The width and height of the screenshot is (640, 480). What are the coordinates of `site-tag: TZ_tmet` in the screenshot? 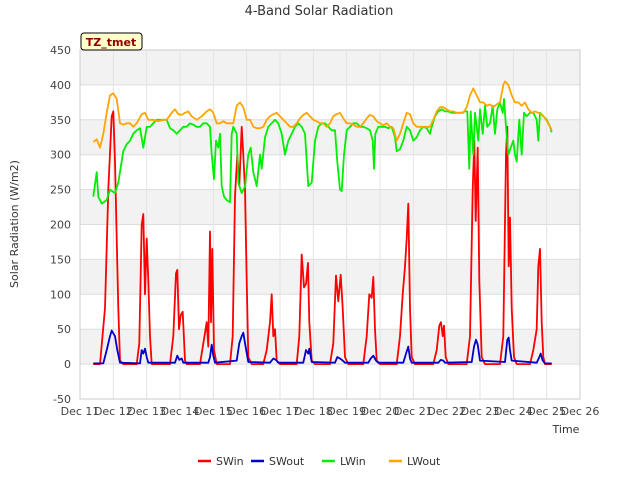 It's located at (111, 41).